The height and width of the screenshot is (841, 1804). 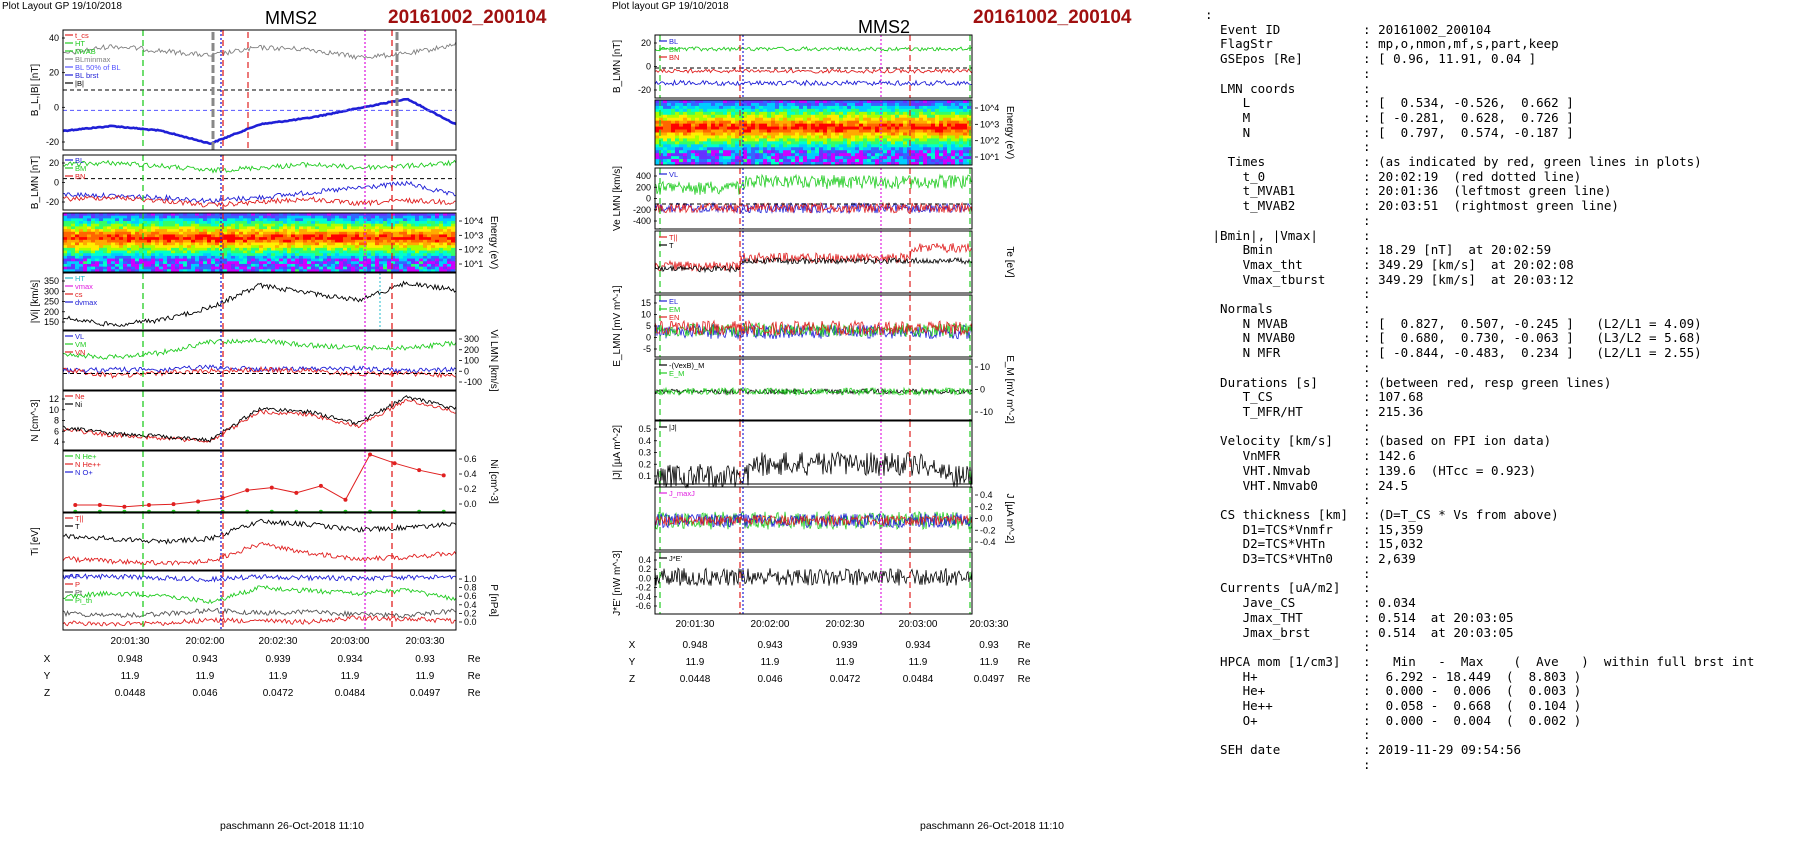 I want to click on left-0-l-tick-0: 40, so click(x=54, y=38).